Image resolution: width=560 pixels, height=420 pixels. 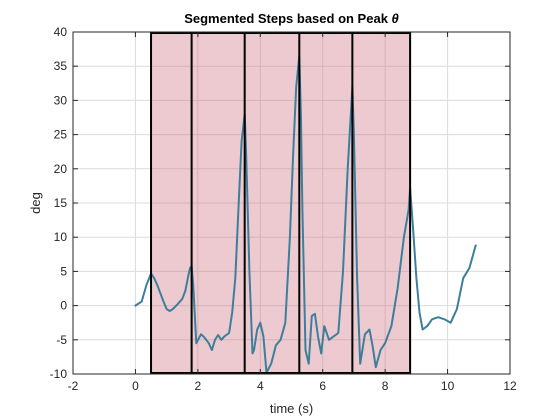 I want to click on x-tick-label: 12, so click(x=510, y=386).